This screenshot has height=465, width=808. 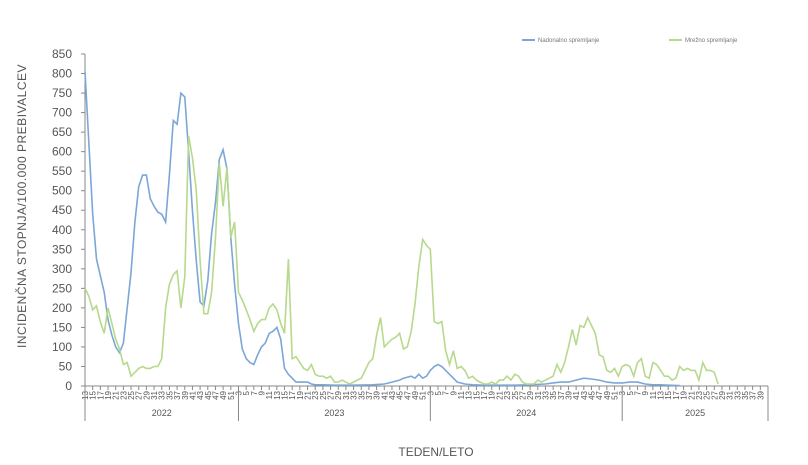 I want to click on y-tick-label: 200, so click(x=62, y=308).